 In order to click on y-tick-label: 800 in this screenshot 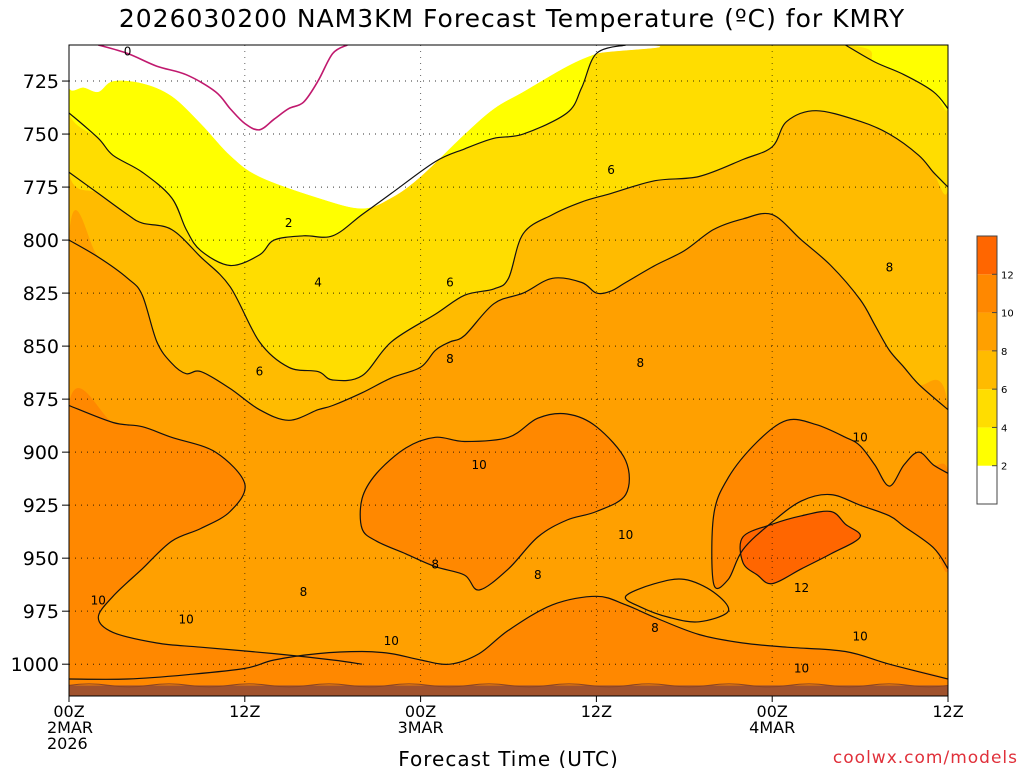, I will do `click(41, 241)`.